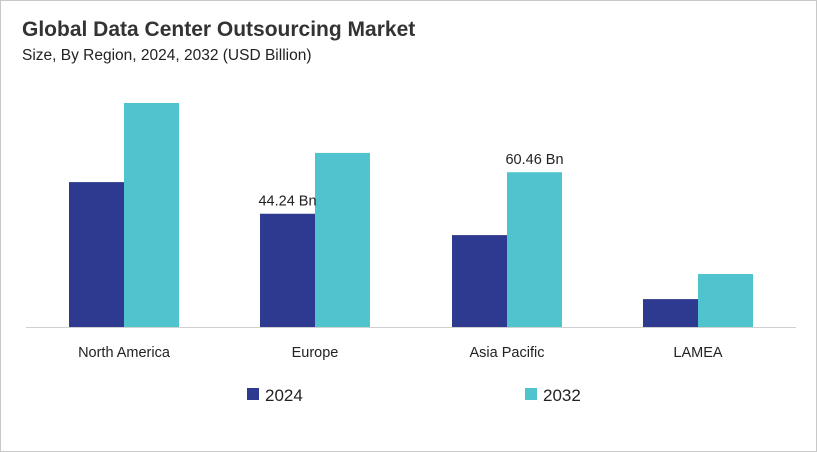  What do you see at coordinates (697, 353) in the screenshot?
I see `x-tick-label: LAMEA` at bounding box center [697, 353].